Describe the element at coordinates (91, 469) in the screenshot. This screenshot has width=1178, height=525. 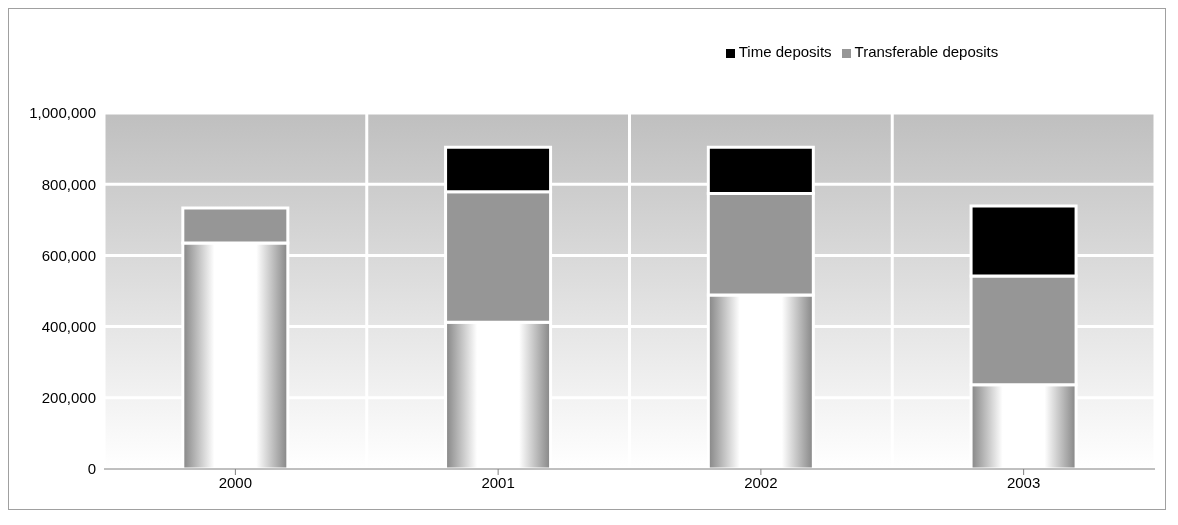
I see `y-tick-label: 0` at that location.